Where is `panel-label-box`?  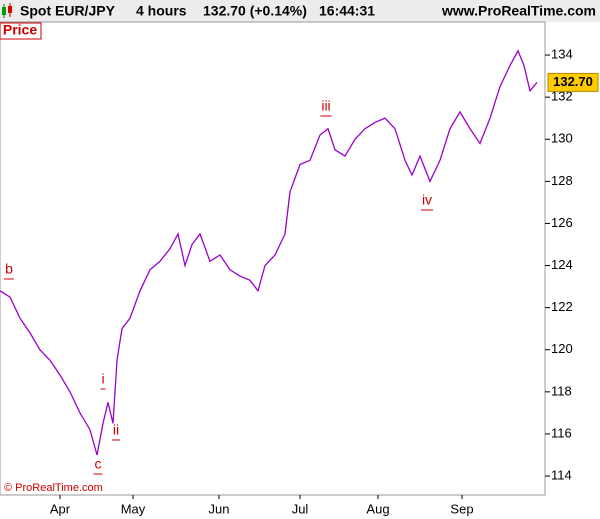 panel-label-box is located at coordinates (21, 31).